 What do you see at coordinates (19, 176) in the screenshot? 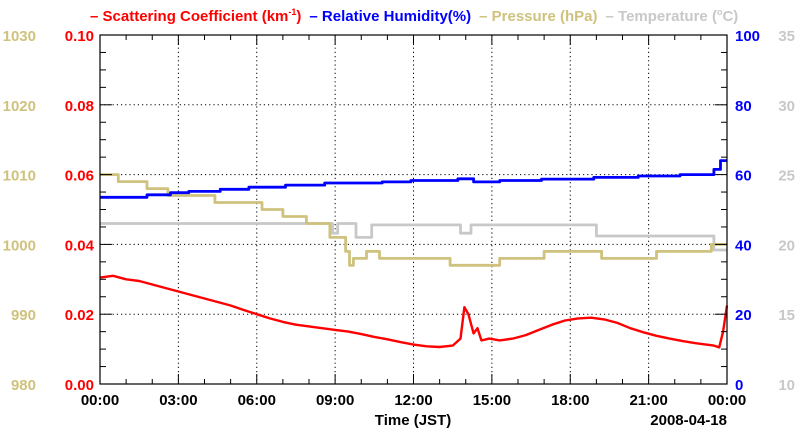
I see `pressure-axis-tick-label: 1010` at bounding box center [19, 176].